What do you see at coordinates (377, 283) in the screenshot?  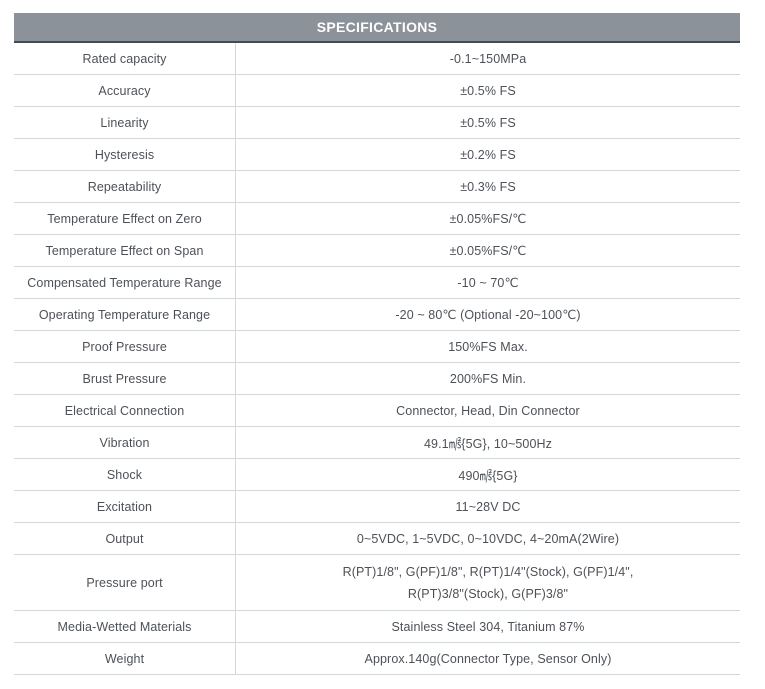 I see `spec-row-compensated-temp-range: Compensated Temperature Range -10 ~ 70℃` at bounding box center [377, 283].